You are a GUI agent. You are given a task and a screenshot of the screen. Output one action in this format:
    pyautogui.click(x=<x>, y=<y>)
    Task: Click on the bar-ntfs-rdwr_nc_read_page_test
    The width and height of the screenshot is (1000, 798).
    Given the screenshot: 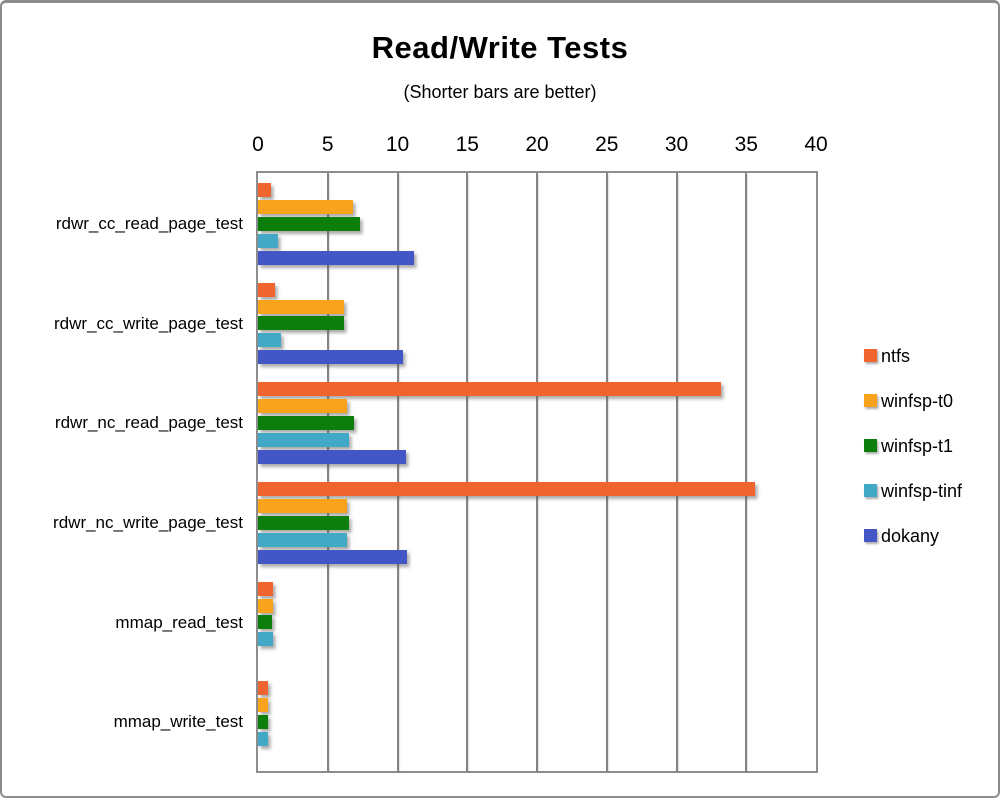 What is the action you would take?
    pyautogui.click(x=490, y=389)
    